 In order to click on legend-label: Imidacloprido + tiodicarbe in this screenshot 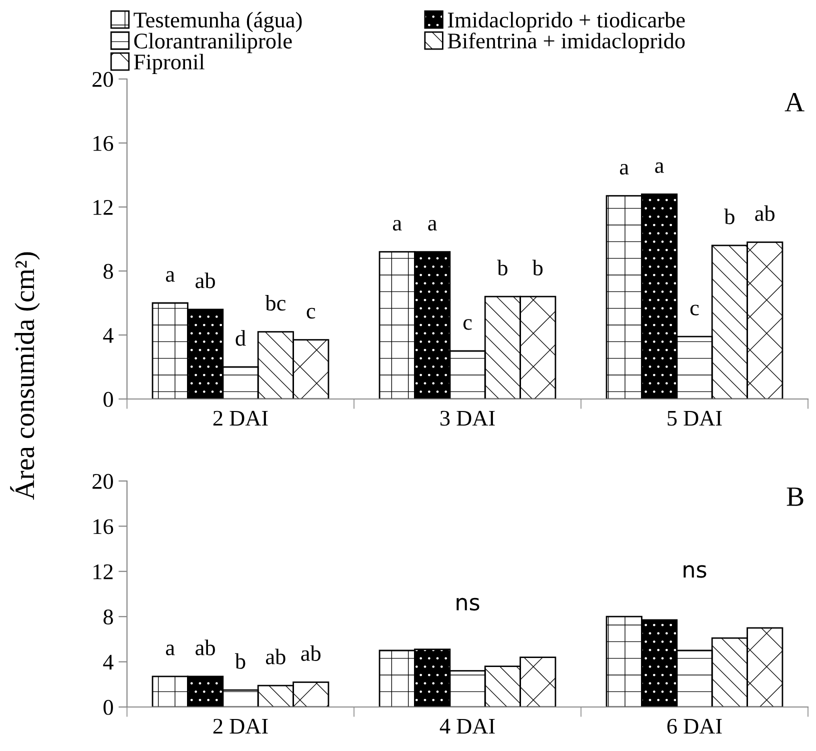, I will do `click(566, 22)`.